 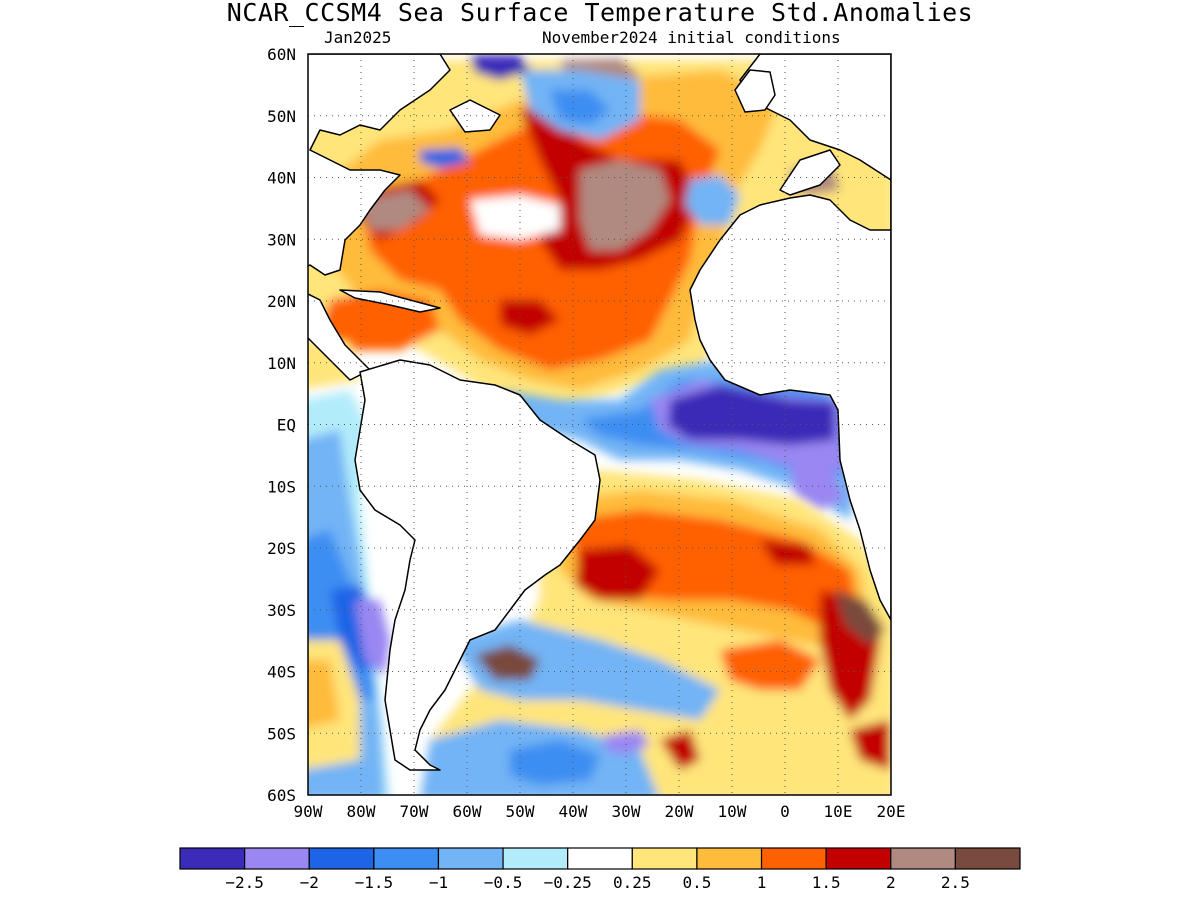 I want to click on colorbar-labels: −2.5 −2 −1.5 −1 −0.5 −0.25 0.25 0.5 1 1.5 2 2.5, so click(x=597, y=882).